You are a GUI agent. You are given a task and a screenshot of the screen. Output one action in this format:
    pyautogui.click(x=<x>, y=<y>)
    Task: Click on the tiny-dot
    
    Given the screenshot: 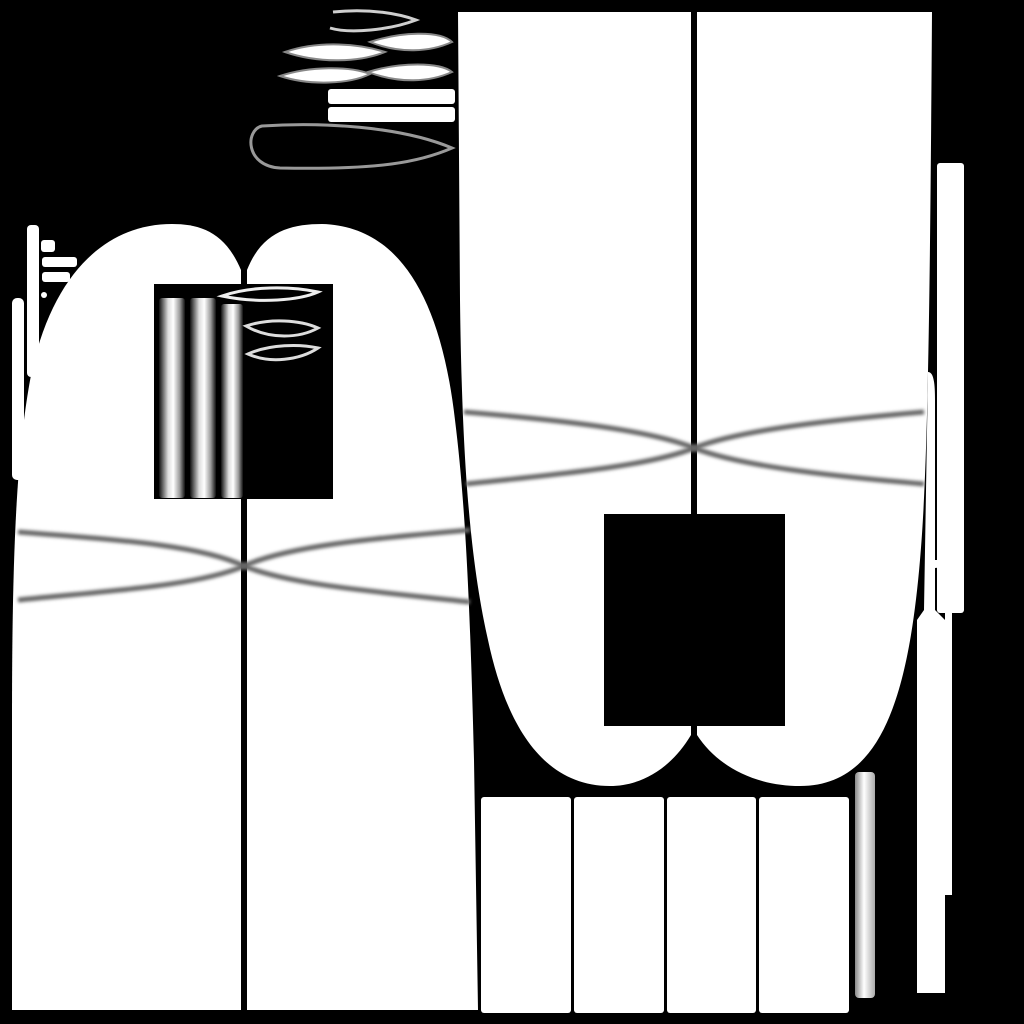 What is the action you would take?
    pyautogui.click(x=44, y=295)
    